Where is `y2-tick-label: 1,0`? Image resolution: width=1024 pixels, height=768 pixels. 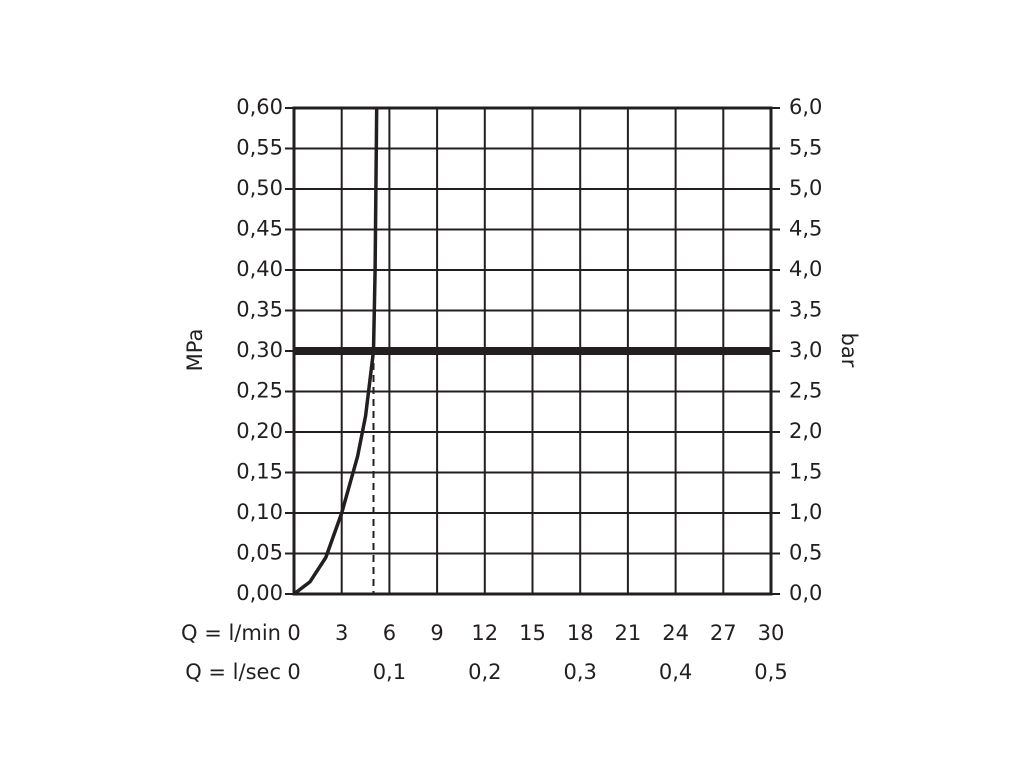 y2-tick-label: 1,0 is located at coordinates (805, 512).